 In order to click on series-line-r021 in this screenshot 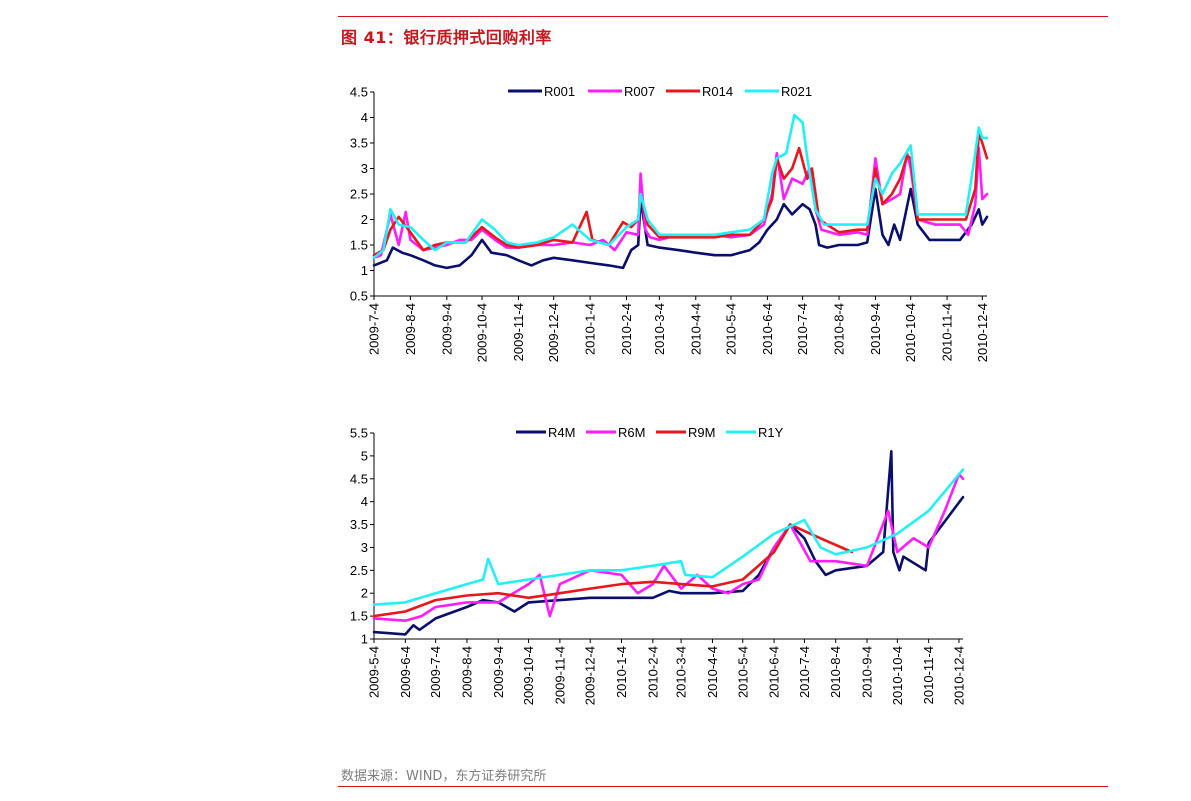, I will do `click(680, 186)`.